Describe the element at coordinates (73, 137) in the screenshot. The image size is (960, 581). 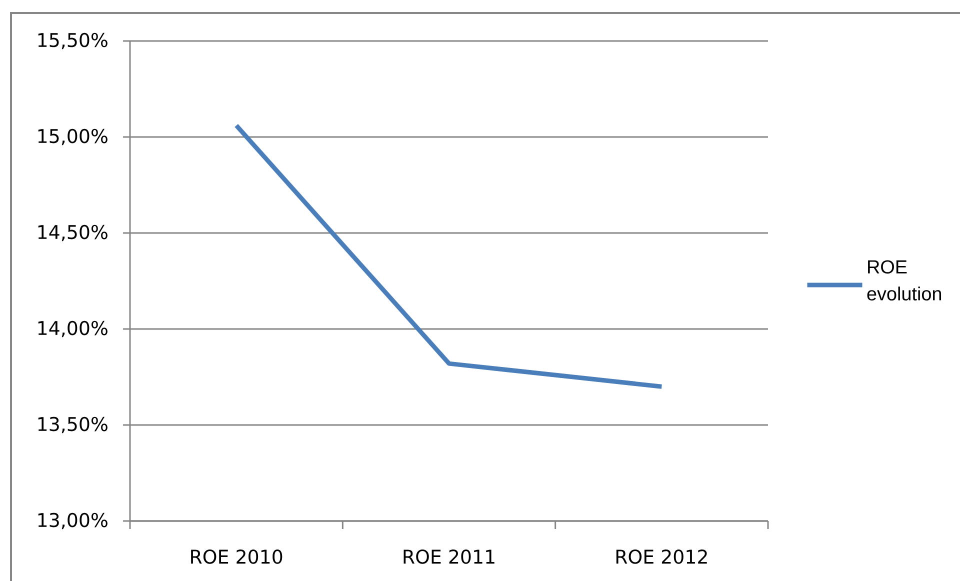
I see `y-tick-label: 15,00%` at that location.